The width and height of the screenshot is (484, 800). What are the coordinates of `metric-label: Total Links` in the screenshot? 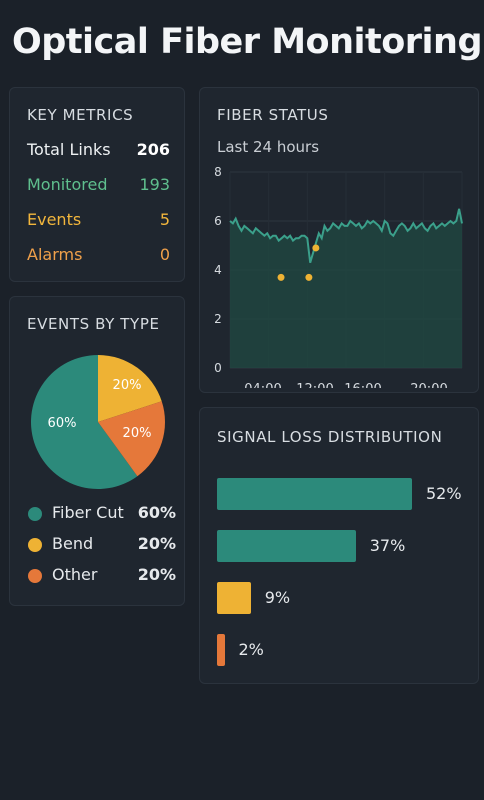 It's located at (69, 149).